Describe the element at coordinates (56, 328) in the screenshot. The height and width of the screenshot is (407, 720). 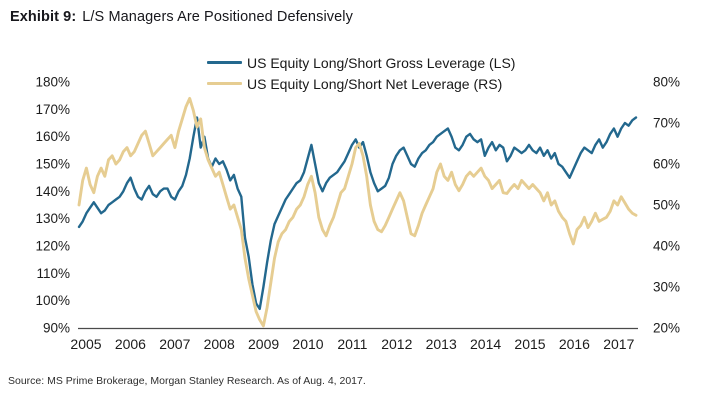
I see `left-axis-tick-label: 90%` at that location.